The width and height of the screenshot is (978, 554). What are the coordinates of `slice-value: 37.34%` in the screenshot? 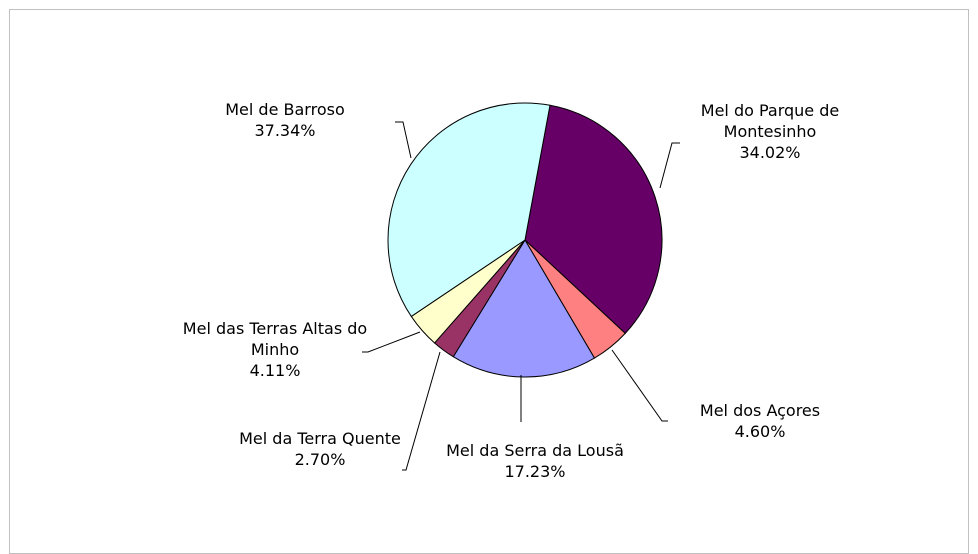 It's located at (285, 130).